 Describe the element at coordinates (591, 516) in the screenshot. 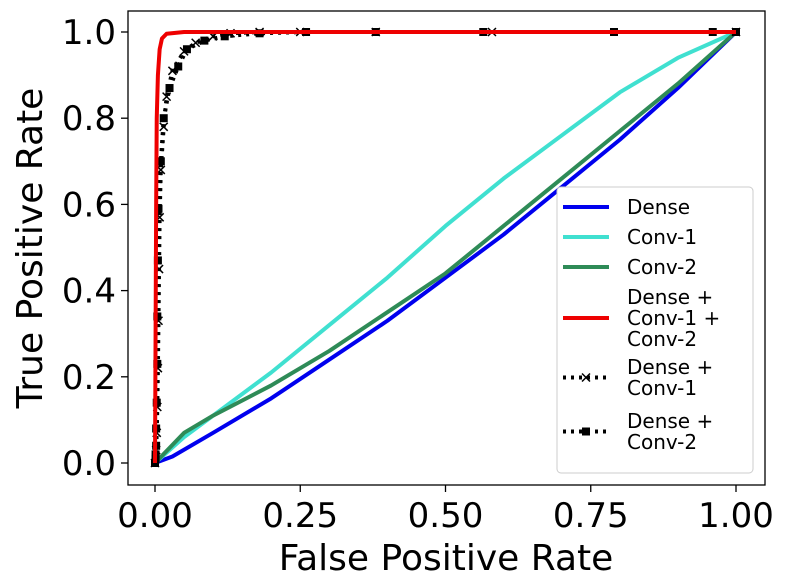

I see `x-tick-label: 0.75` at that location.